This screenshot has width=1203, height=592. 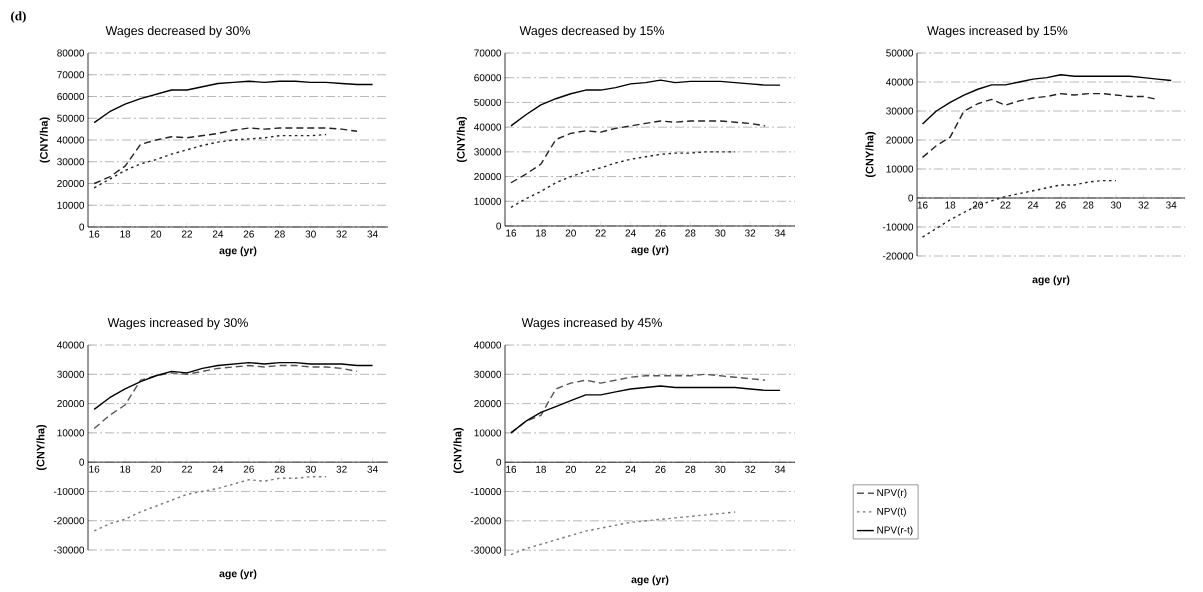 I want to click on chart-title: Wages increased by 45%, so click(x=591, y=323).